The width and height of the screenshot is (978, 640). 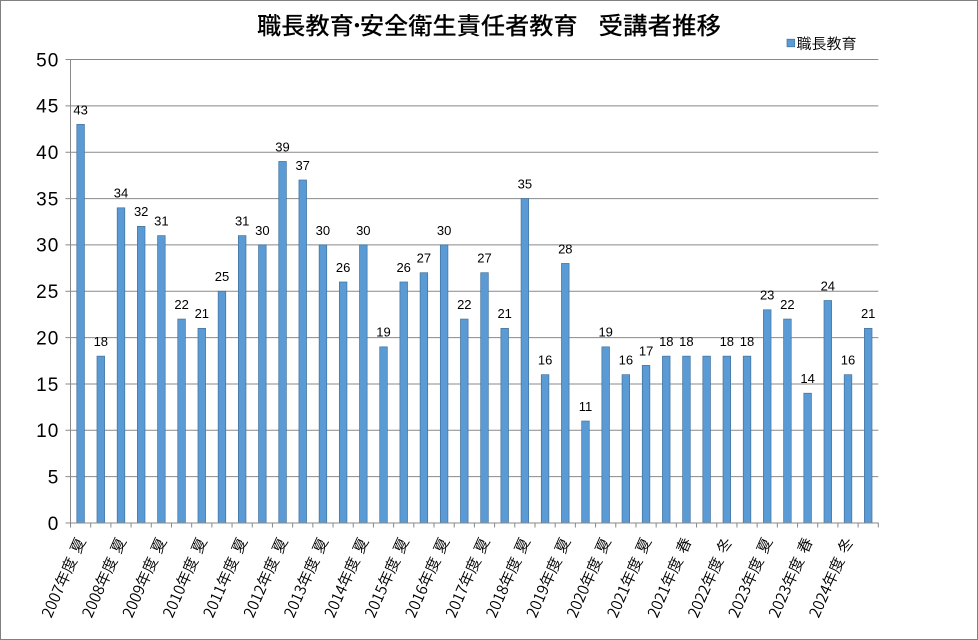 What do you see at coordinates (828, 285) in the screenshot?
I see `svg-text: 24` at bounding box center [828, 285].